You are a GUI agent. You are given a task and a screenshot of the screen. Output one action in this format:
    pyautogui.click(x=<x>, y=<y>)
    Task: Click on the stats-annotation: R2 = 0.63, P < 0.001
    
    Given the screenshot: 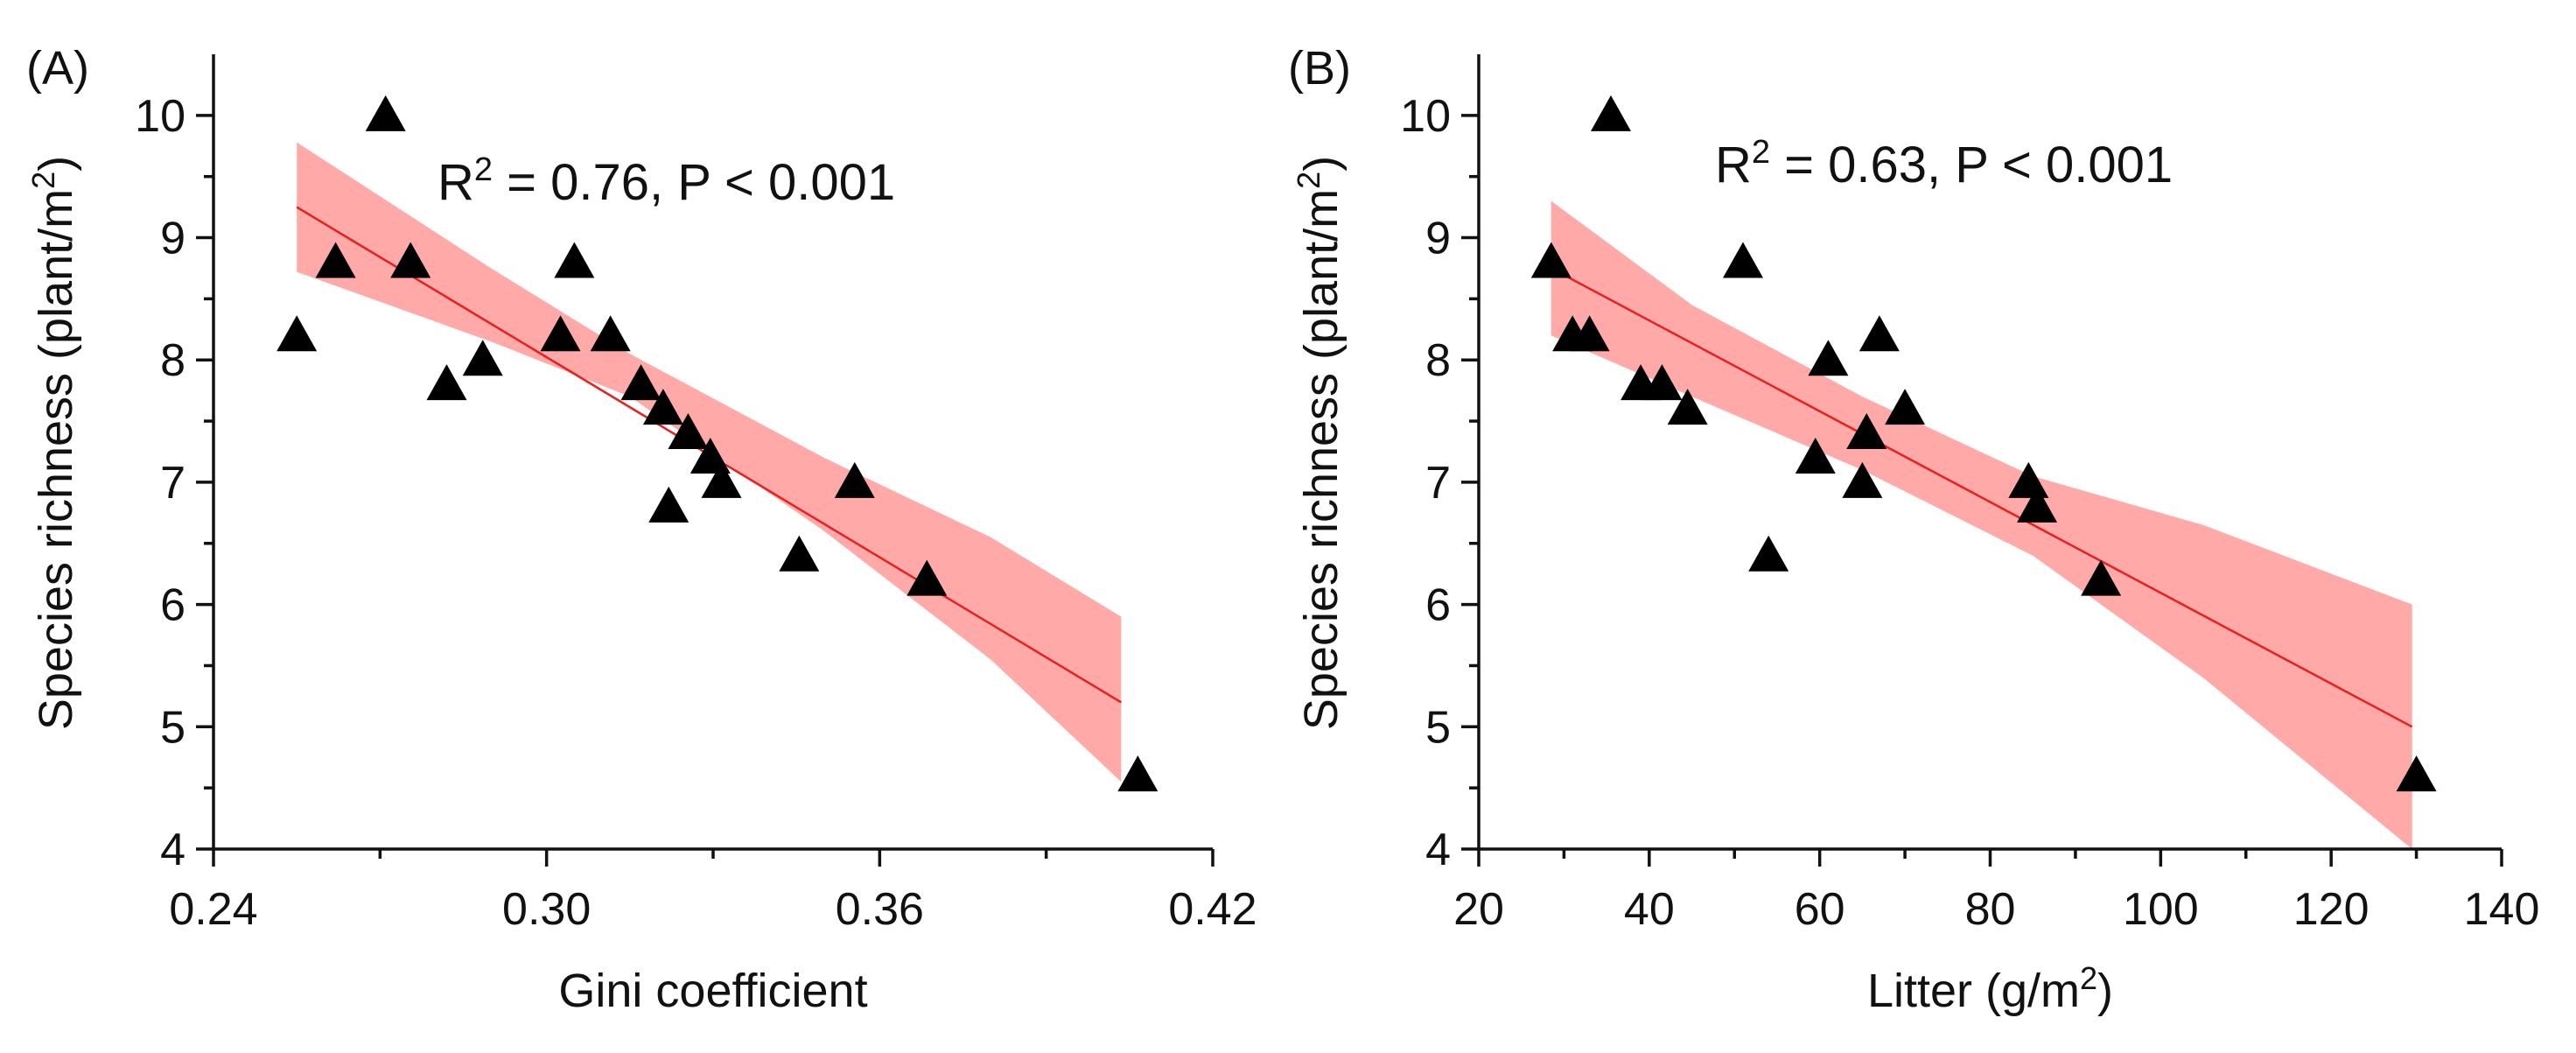 What is the action you would take?
    pyautogui.click(x=1944, y=163)
    